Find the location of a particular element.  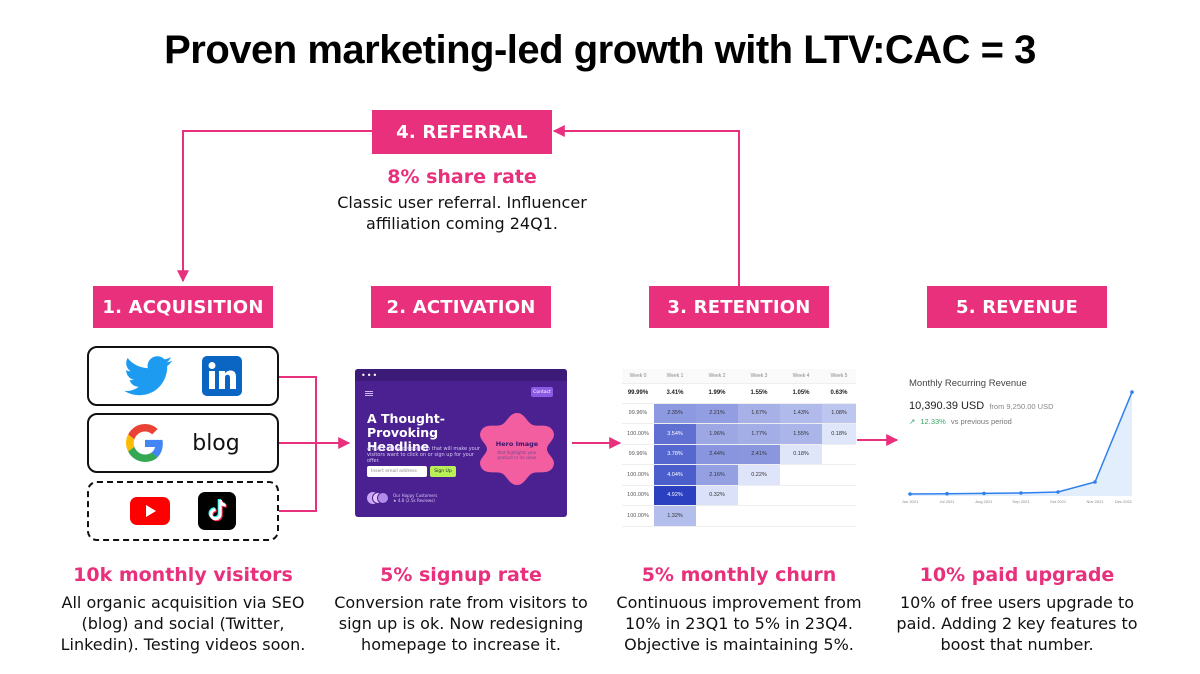

revenue-x-tick: Jul 2021 is located at coordinates (947, 501).